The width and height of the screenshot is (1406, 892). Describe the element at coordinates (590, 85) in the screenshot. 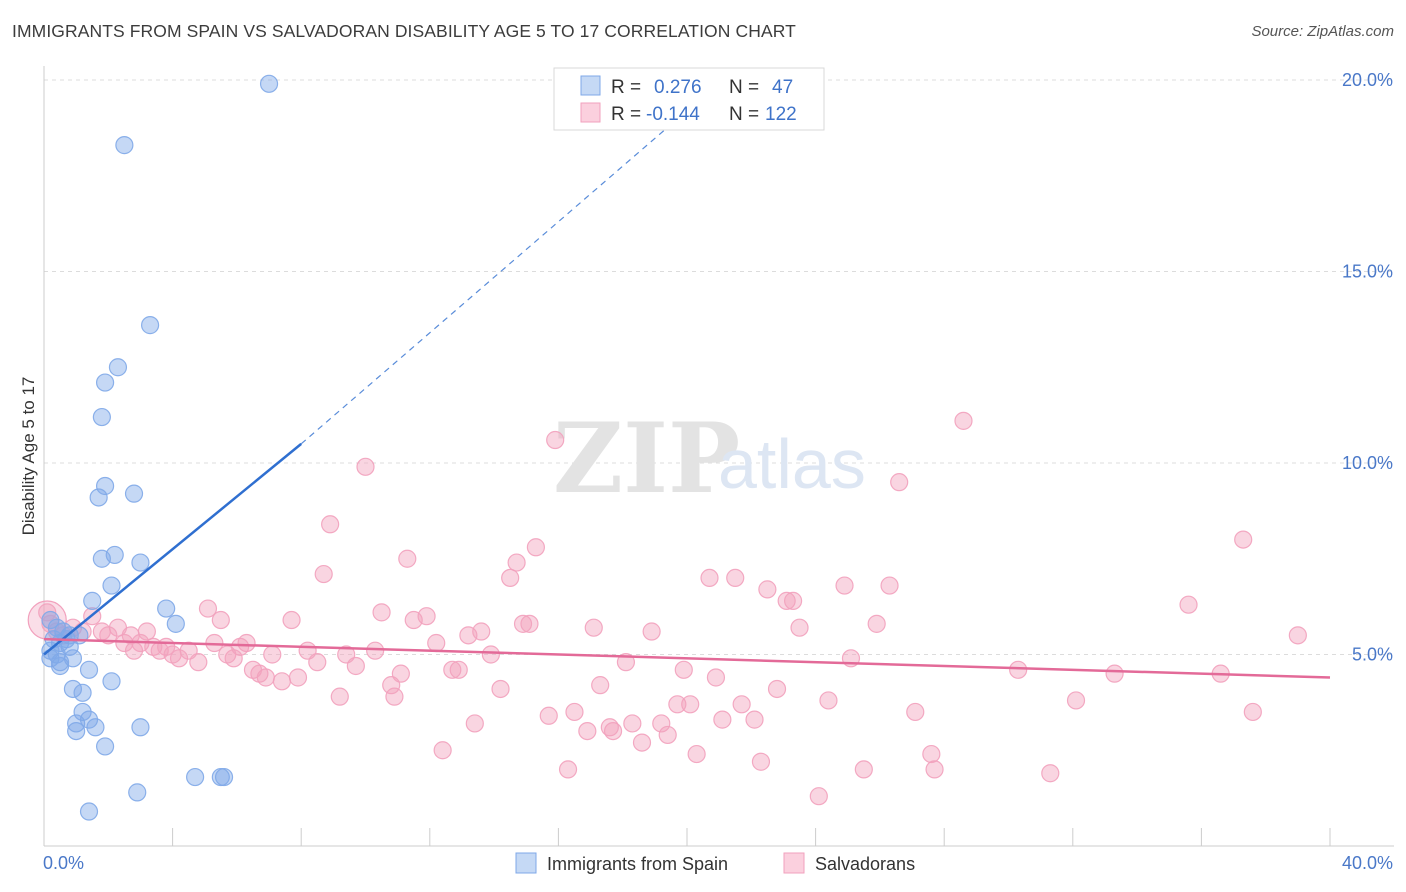

I see `legend-swatch-blue` at that location.